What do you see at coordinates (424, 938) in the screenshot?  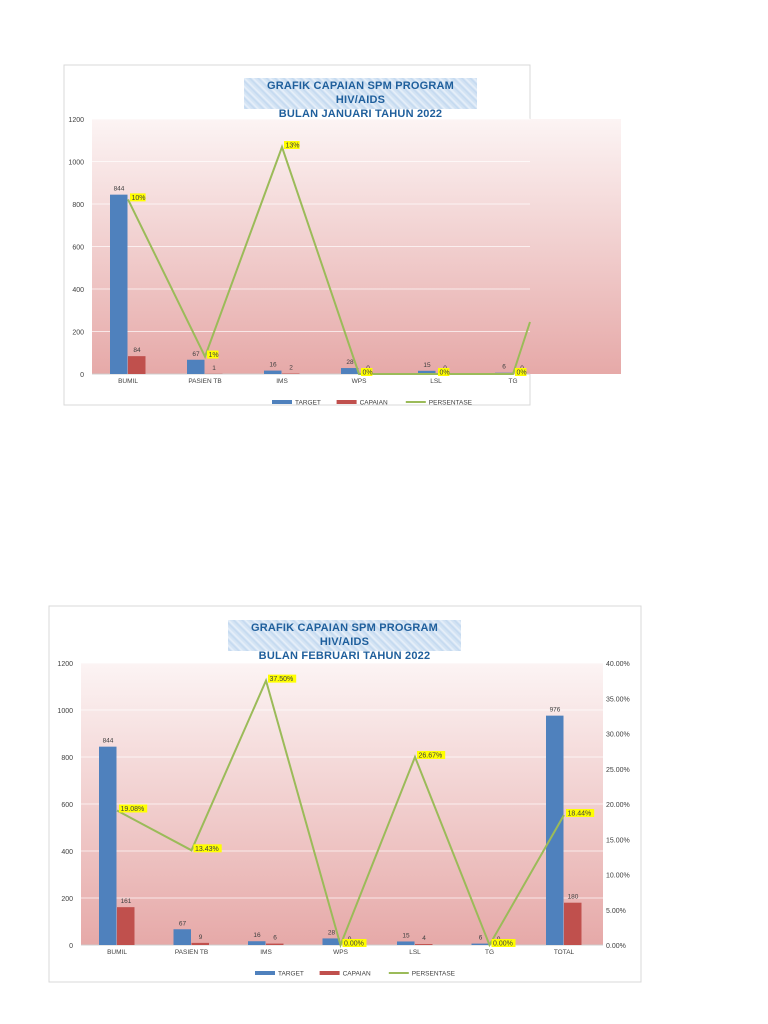 I see `chart2-bar-value-label: 4` at bounding box center [424, 938].